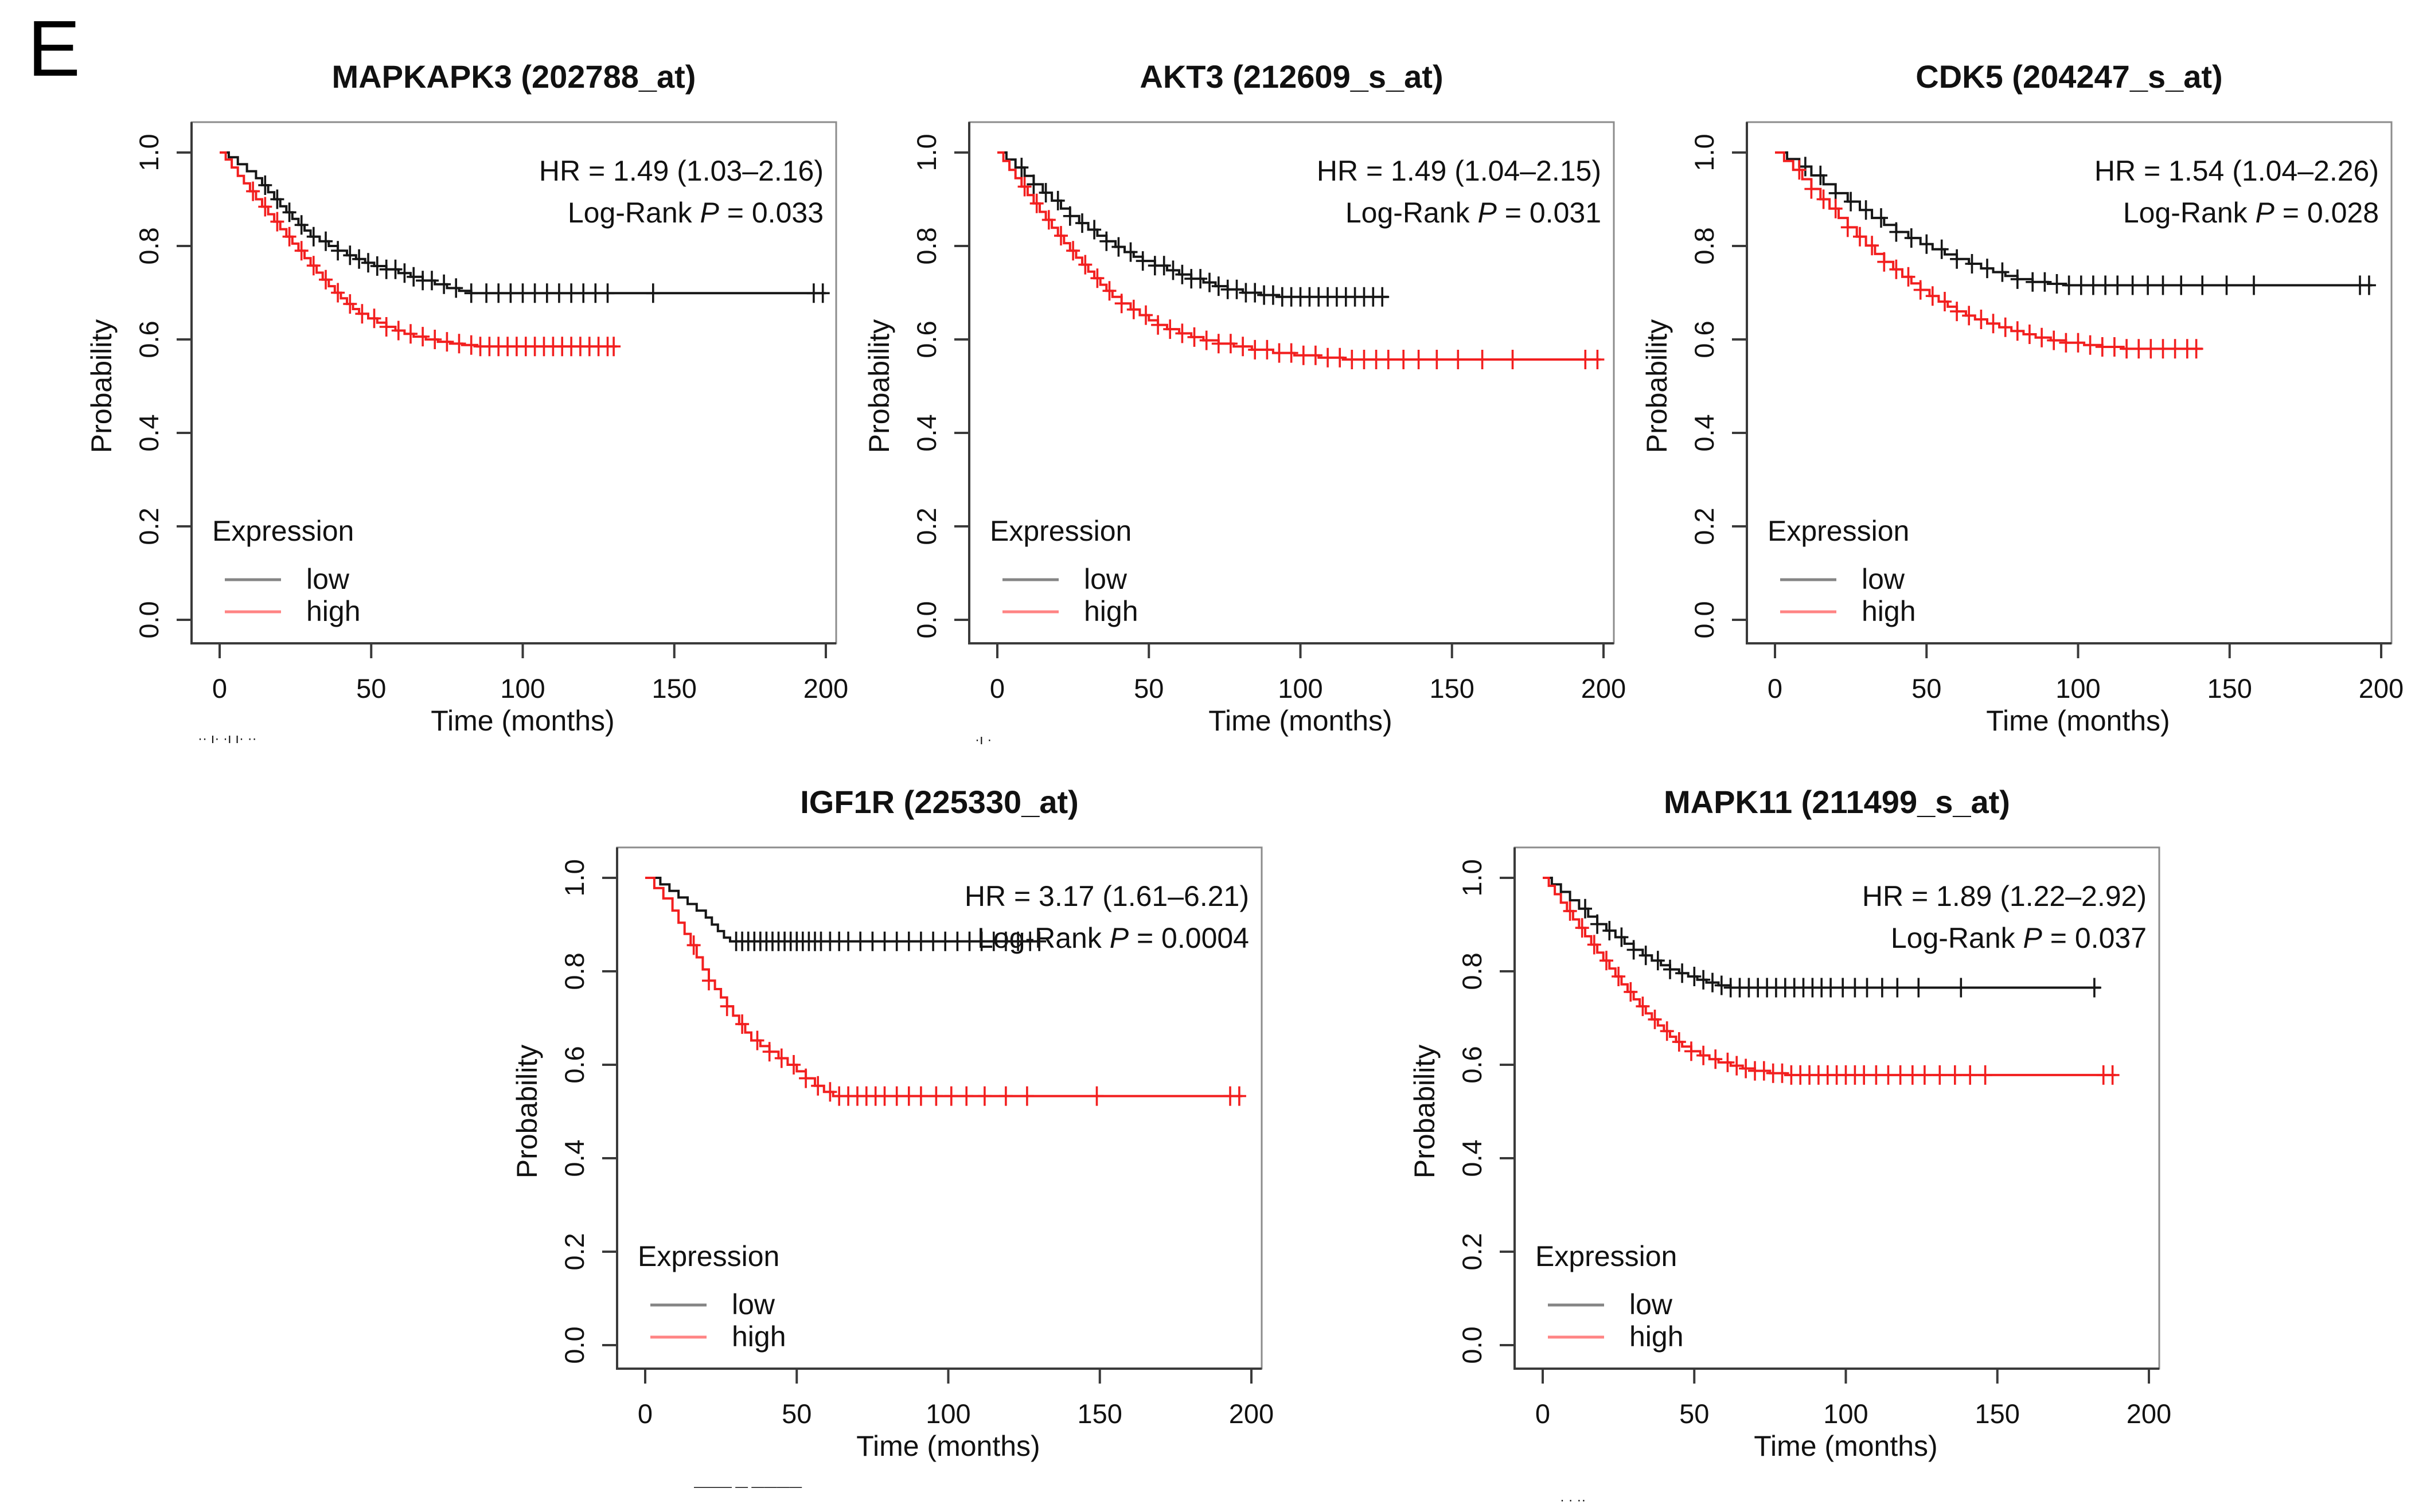 This screenshot has height=1512, width=2411. Describe the element at coordinates (2068, 76) in the screenshot. I see `plot-title: CDK5 (204247_s_at)` at that location.